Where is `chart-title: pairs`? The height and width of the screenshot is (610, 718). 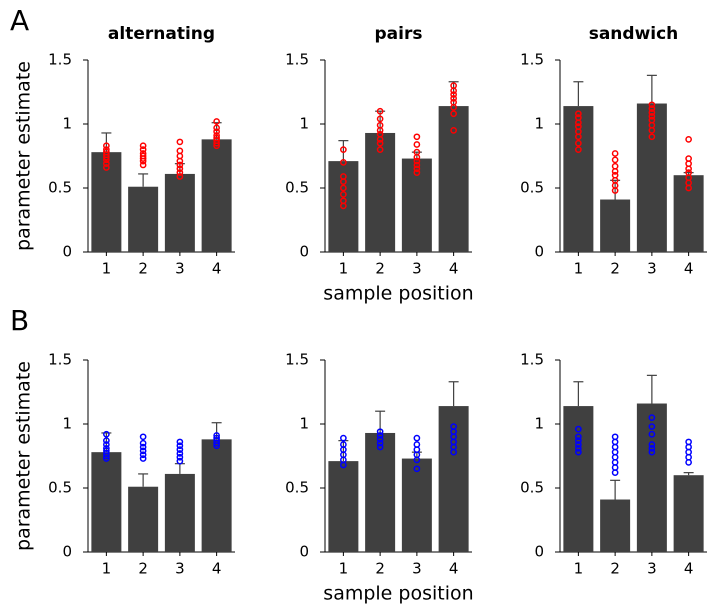 chart-title: pairs is located at coordinates (399, 34).